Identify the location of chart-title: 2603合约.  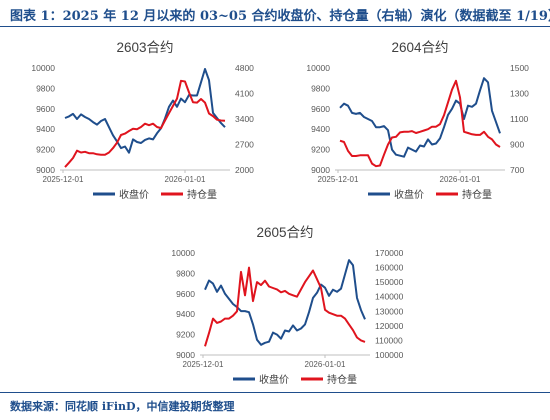
(144, 47).